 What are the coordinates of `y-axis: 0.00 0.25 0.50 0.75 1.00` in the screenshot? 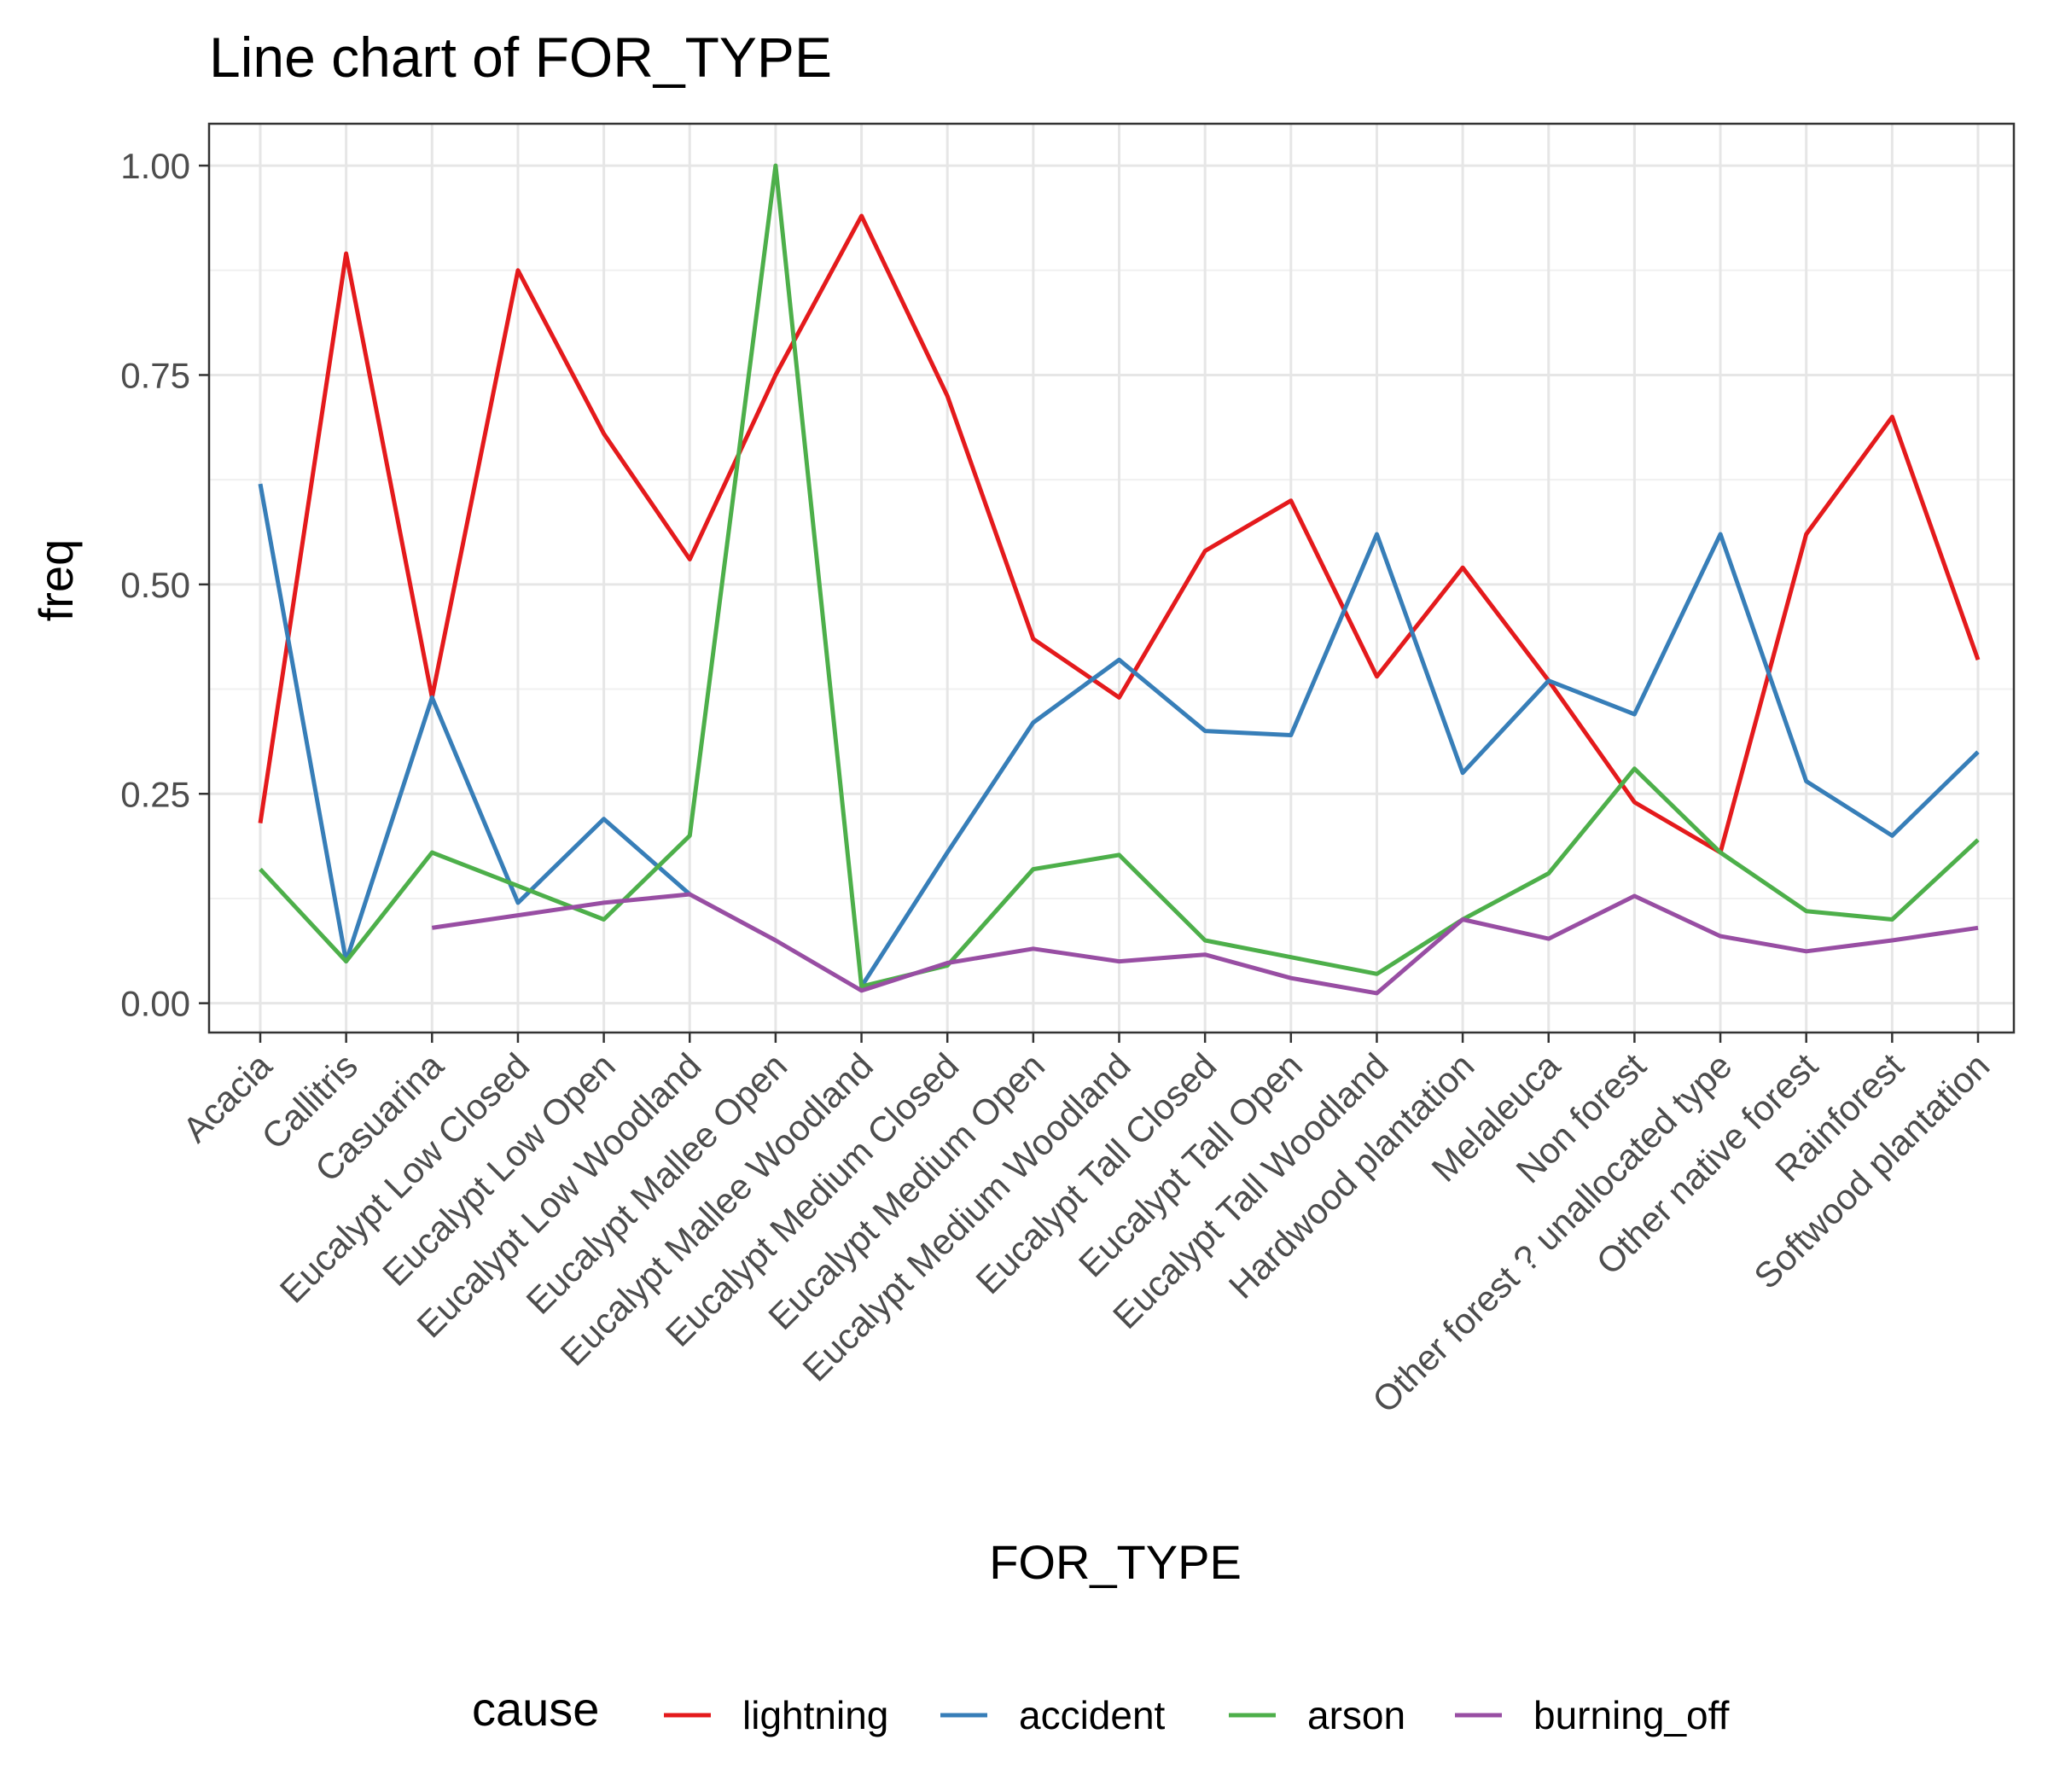 It's located at (164, 585).